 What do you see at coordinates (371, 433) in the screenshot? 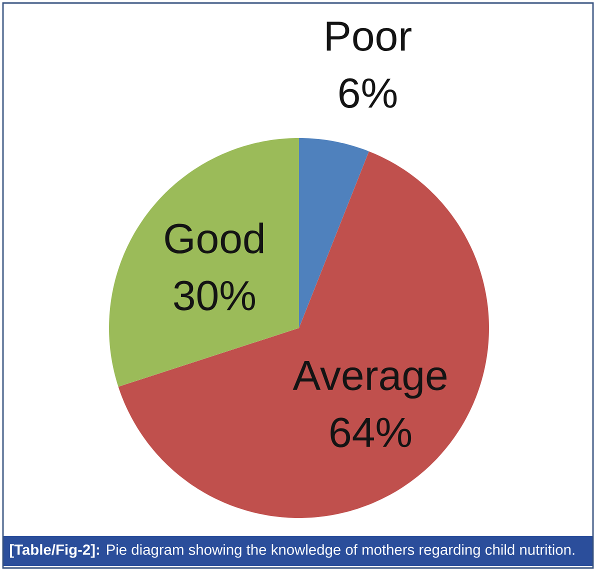
I see `data-label: 64%` at bounding box center [371, 433].